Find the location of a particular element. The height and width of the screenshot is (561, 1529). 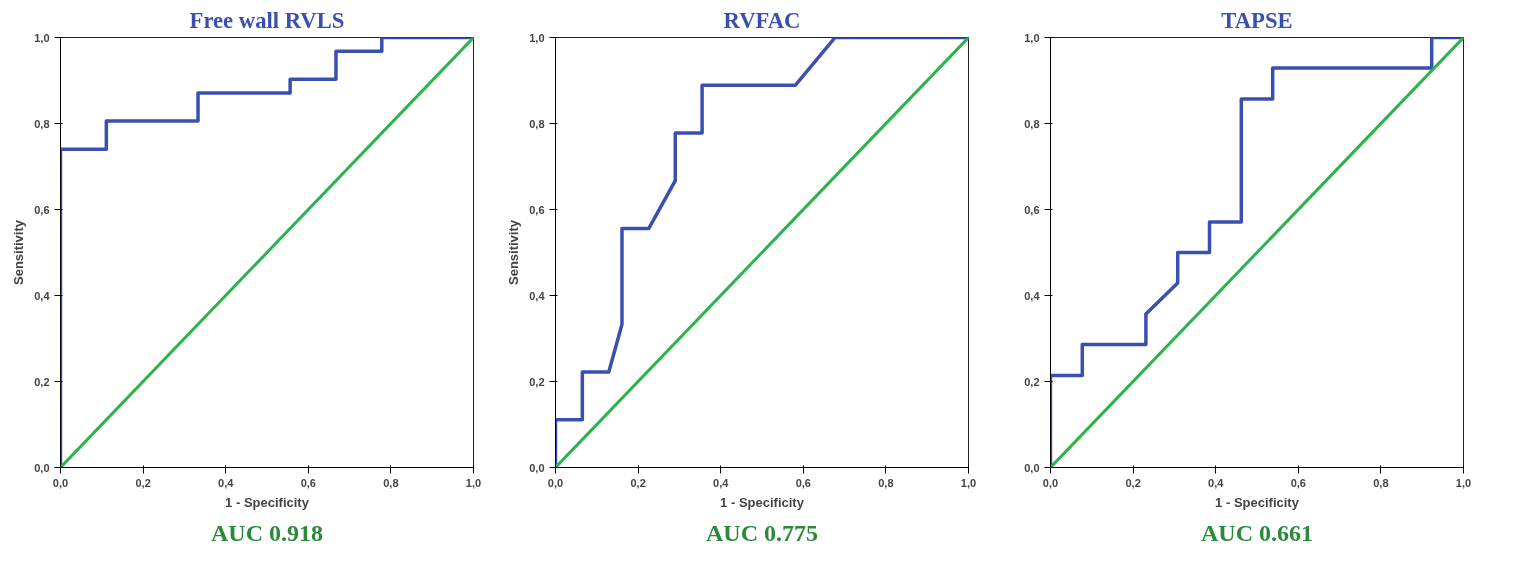

chart-title: Free wall RVLS is located at coordinates (267, 20).